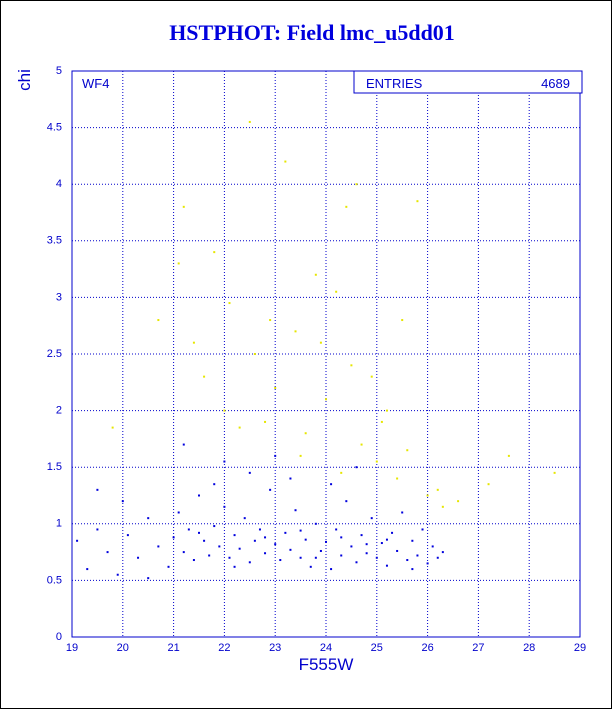  Describe the element at coordinates (59, 524) in the screenshot. I see `y-tick-label: 1` at that location.